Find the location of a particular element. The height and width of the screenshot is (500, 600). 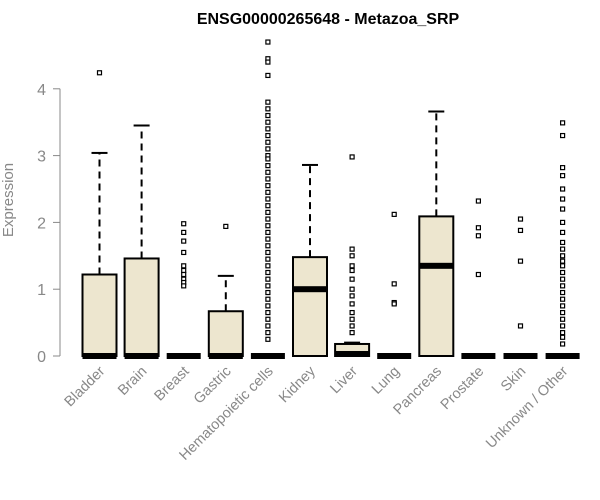

x-tick-label: Bladder is located at coordinates (85, 386).